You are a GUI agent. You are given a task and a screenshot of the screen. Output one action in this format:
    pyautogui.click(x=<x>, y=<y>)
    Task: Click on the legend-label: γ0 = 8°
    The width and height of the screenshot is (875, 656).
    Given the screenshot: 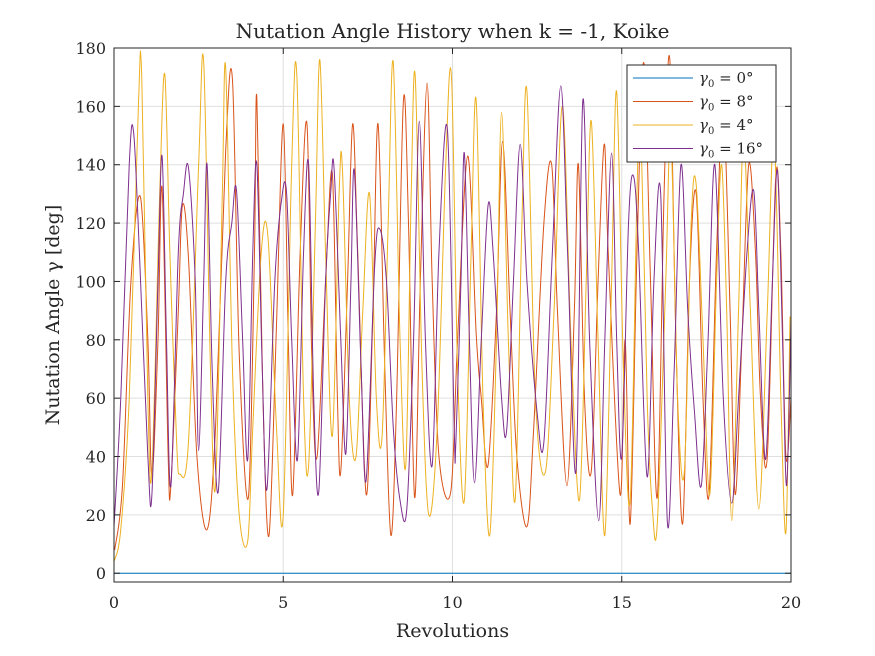 What is the action you would take?
    pyautogui.click(x=726, y=103)
    